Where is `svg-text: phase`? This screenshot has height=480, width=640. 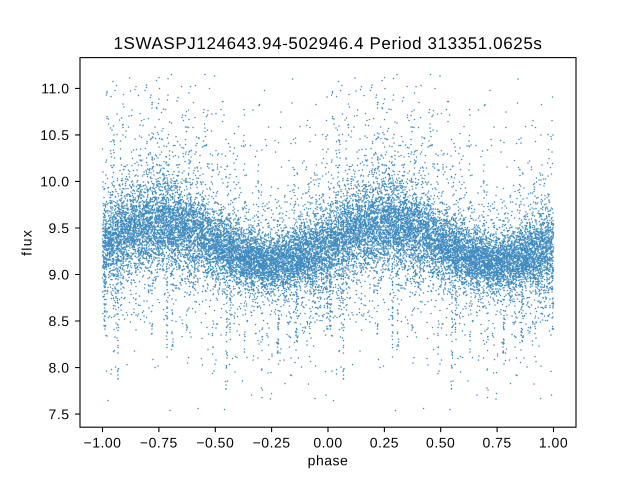 svg-text: phase is located at coordinates (328, 460).